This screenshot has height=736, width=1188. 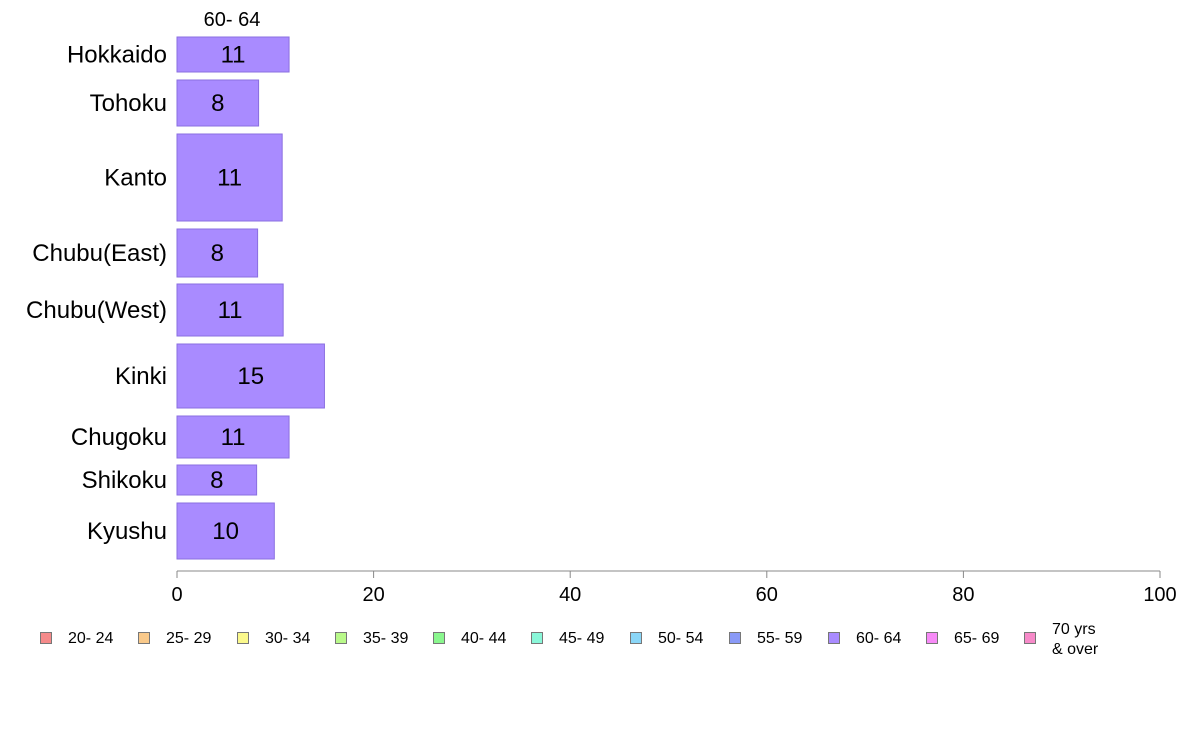 I want to click on column-header: 60- 64, so click(x=232, y=20).